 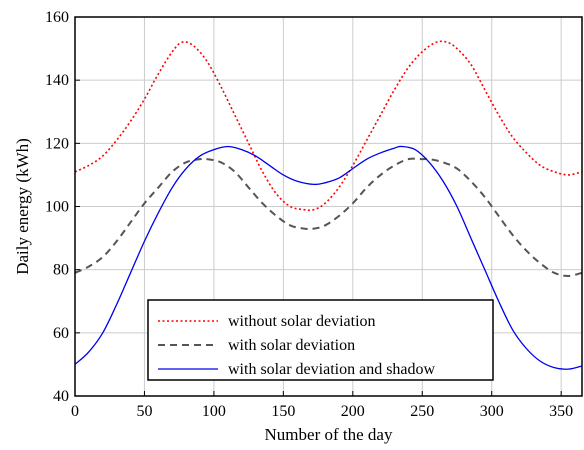 I want to click on x-tick-label: 350, so click(x=561, y=411).